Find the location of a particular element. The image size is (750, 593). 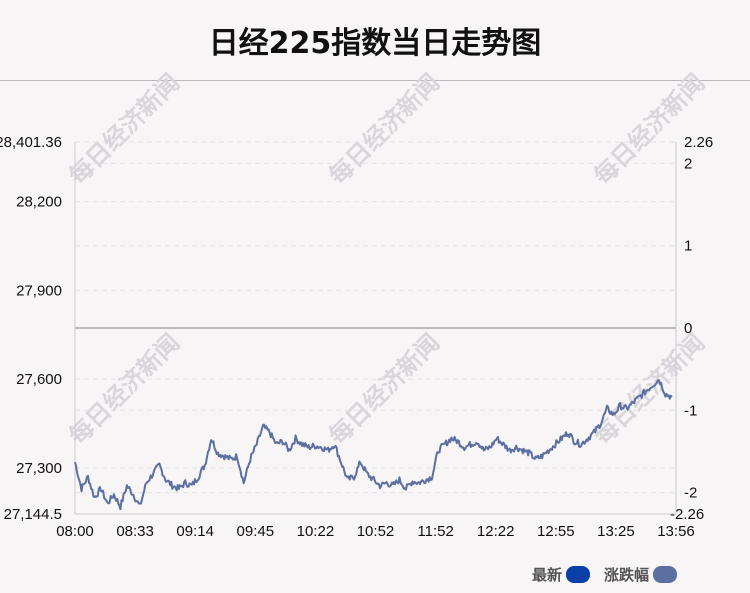

watermark-0: 每日经济新闻 is located at coordinates (125, 130).